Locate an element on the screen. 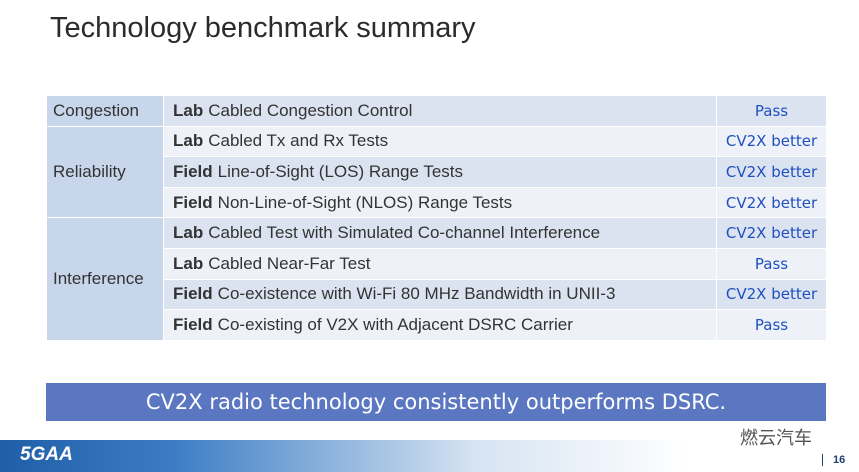 This screenshot has width=859, height=472. test-name: Cabled Tx and Rx Tests is located at coordinates (298, 141).